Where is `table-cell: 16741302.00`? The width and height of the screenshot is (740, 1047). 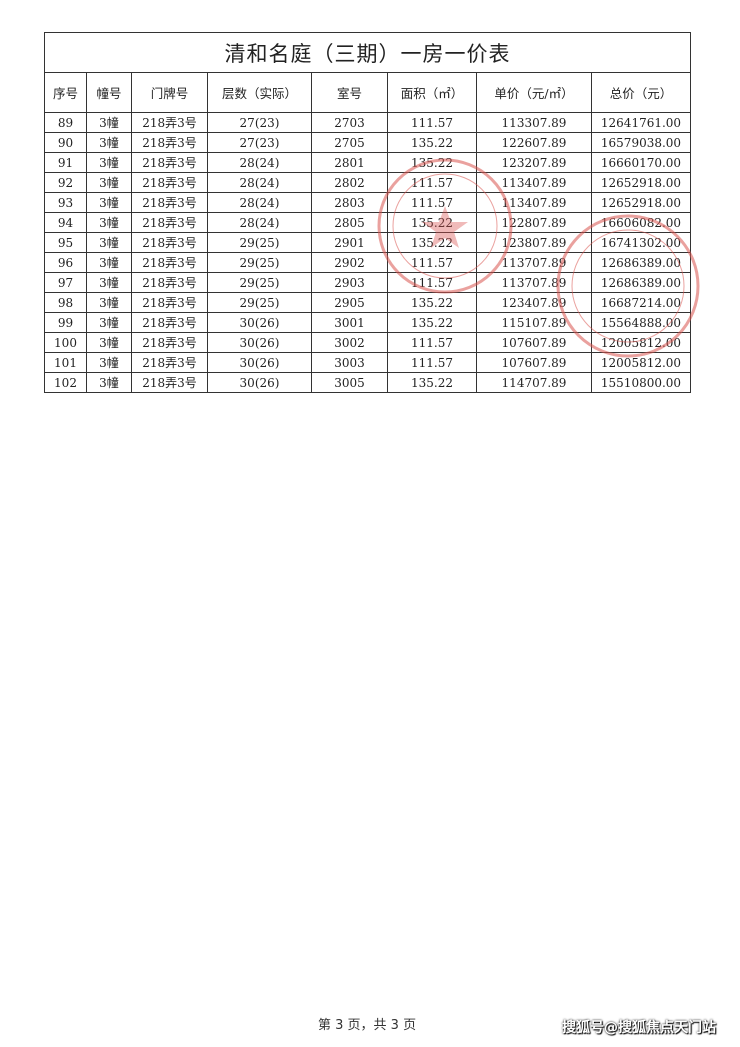 table-cell: 16741302.00 is located at coordinates (641, 242).